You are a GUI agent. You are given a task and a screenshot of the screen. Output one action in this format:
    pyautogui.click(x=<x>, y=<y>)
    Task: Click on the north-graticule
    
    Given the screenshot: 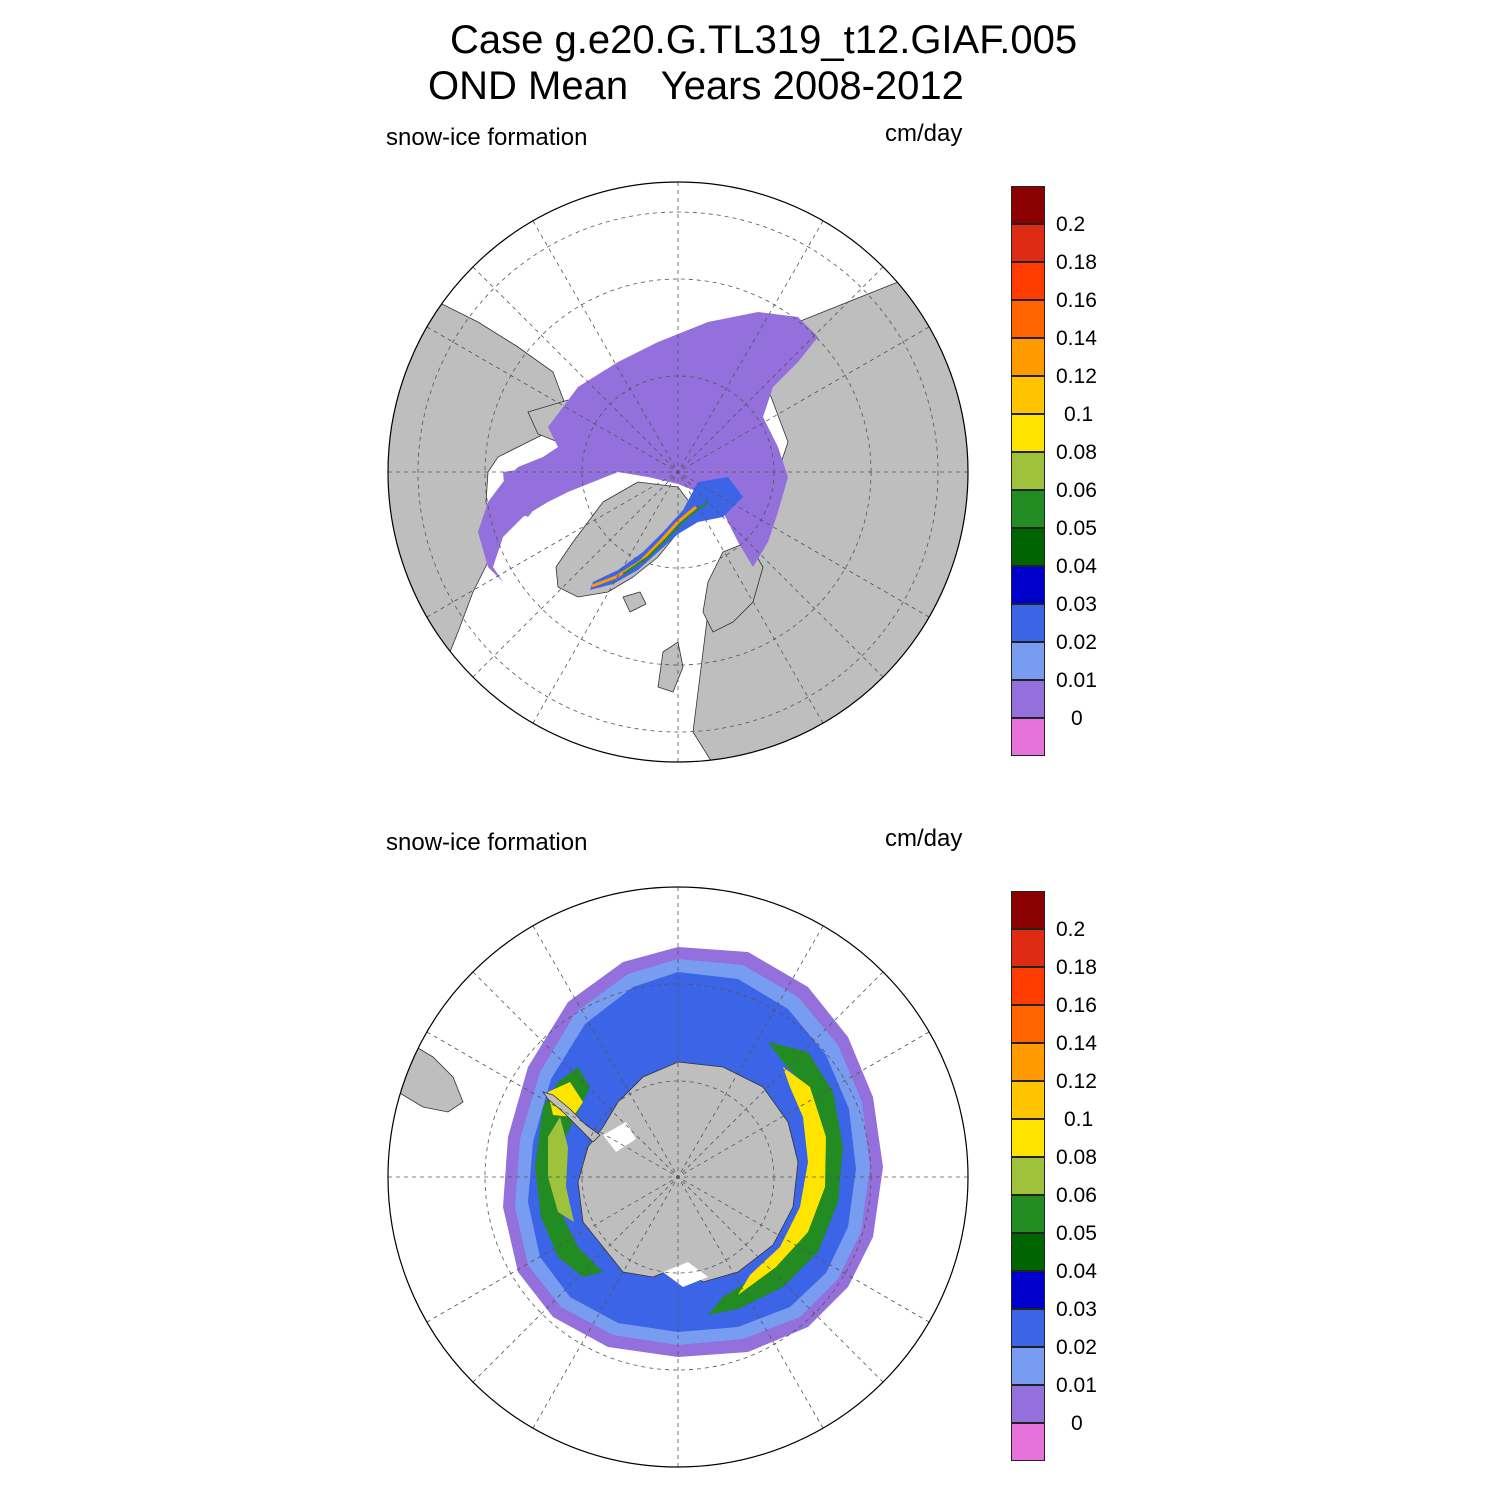 What is the action you would take?
    pyautogui.click(x=678, y=472)
    